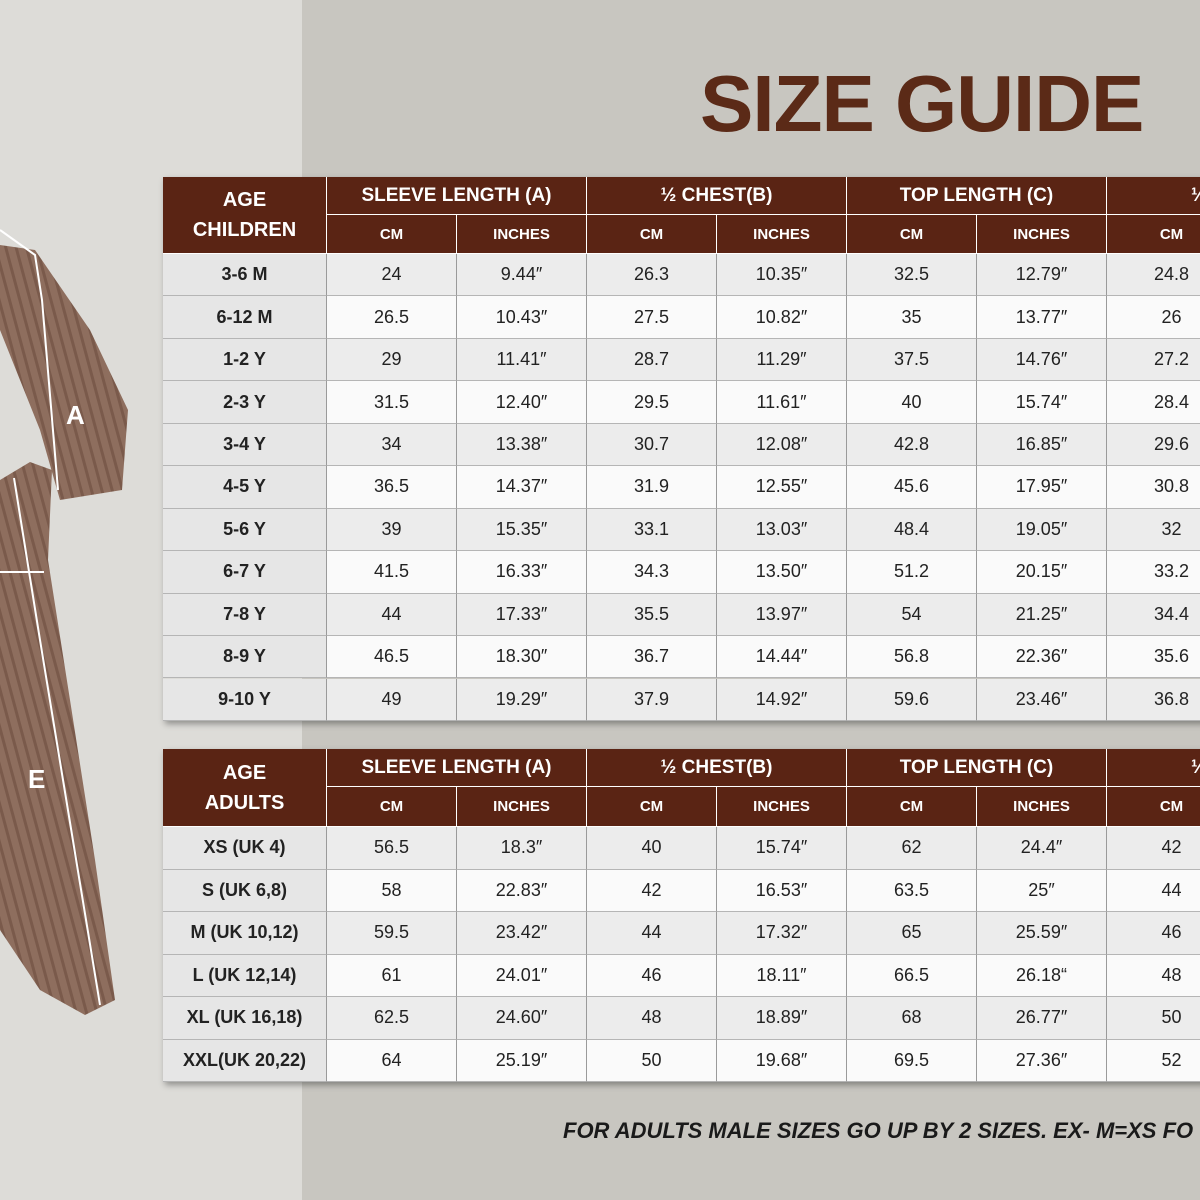 This screenshot has height=1200, width=1200. I want to click on table-cell: 14.44″, so click(782, 657).